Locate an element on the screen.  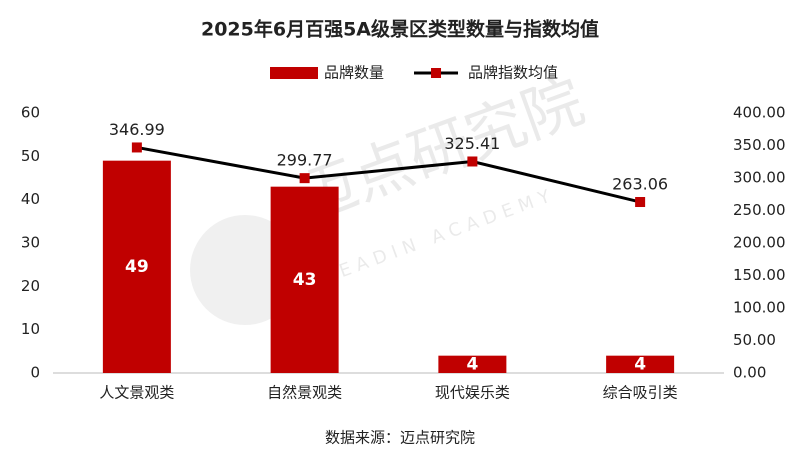
line-label: 263.06 is located at coordinates (640, 184).